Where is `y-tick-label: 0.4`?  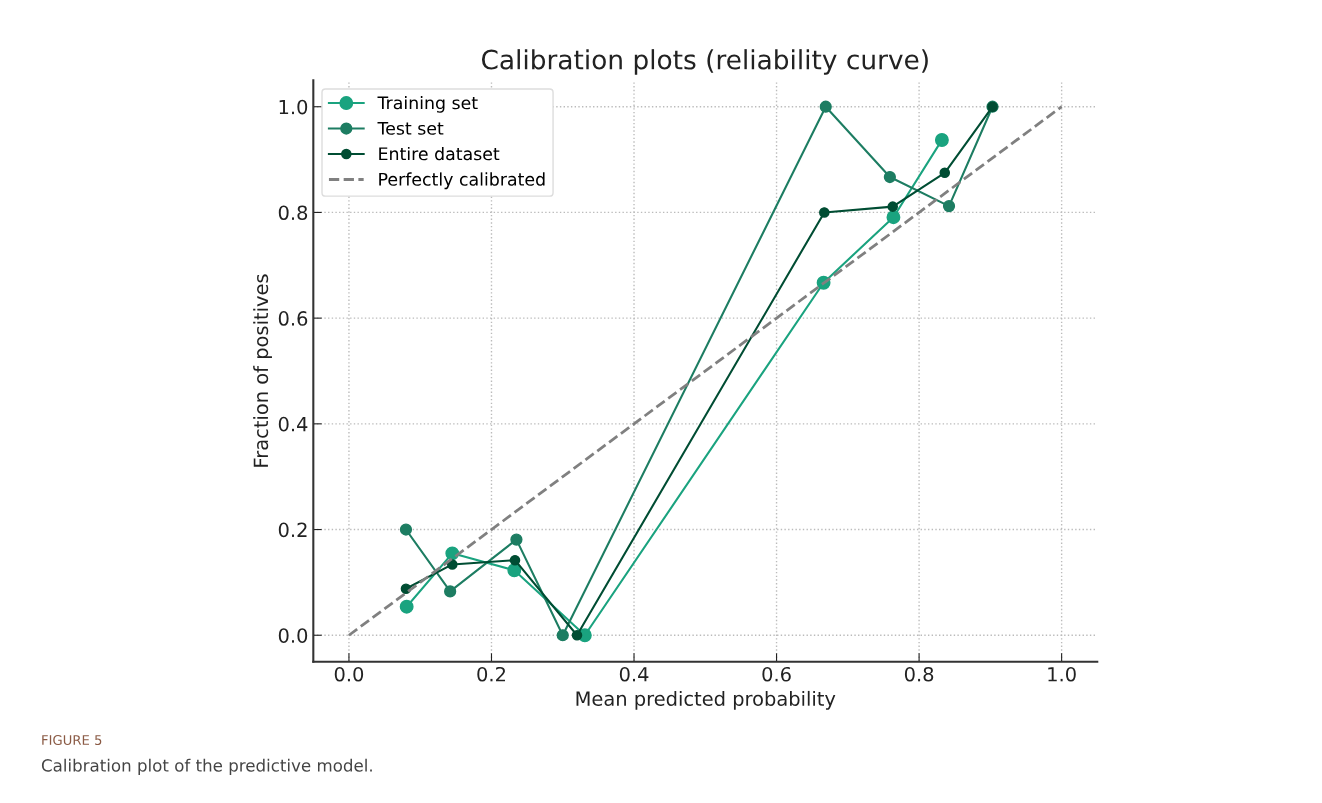 y-tick-label: 0.4 is located at coordinates (293, 424).